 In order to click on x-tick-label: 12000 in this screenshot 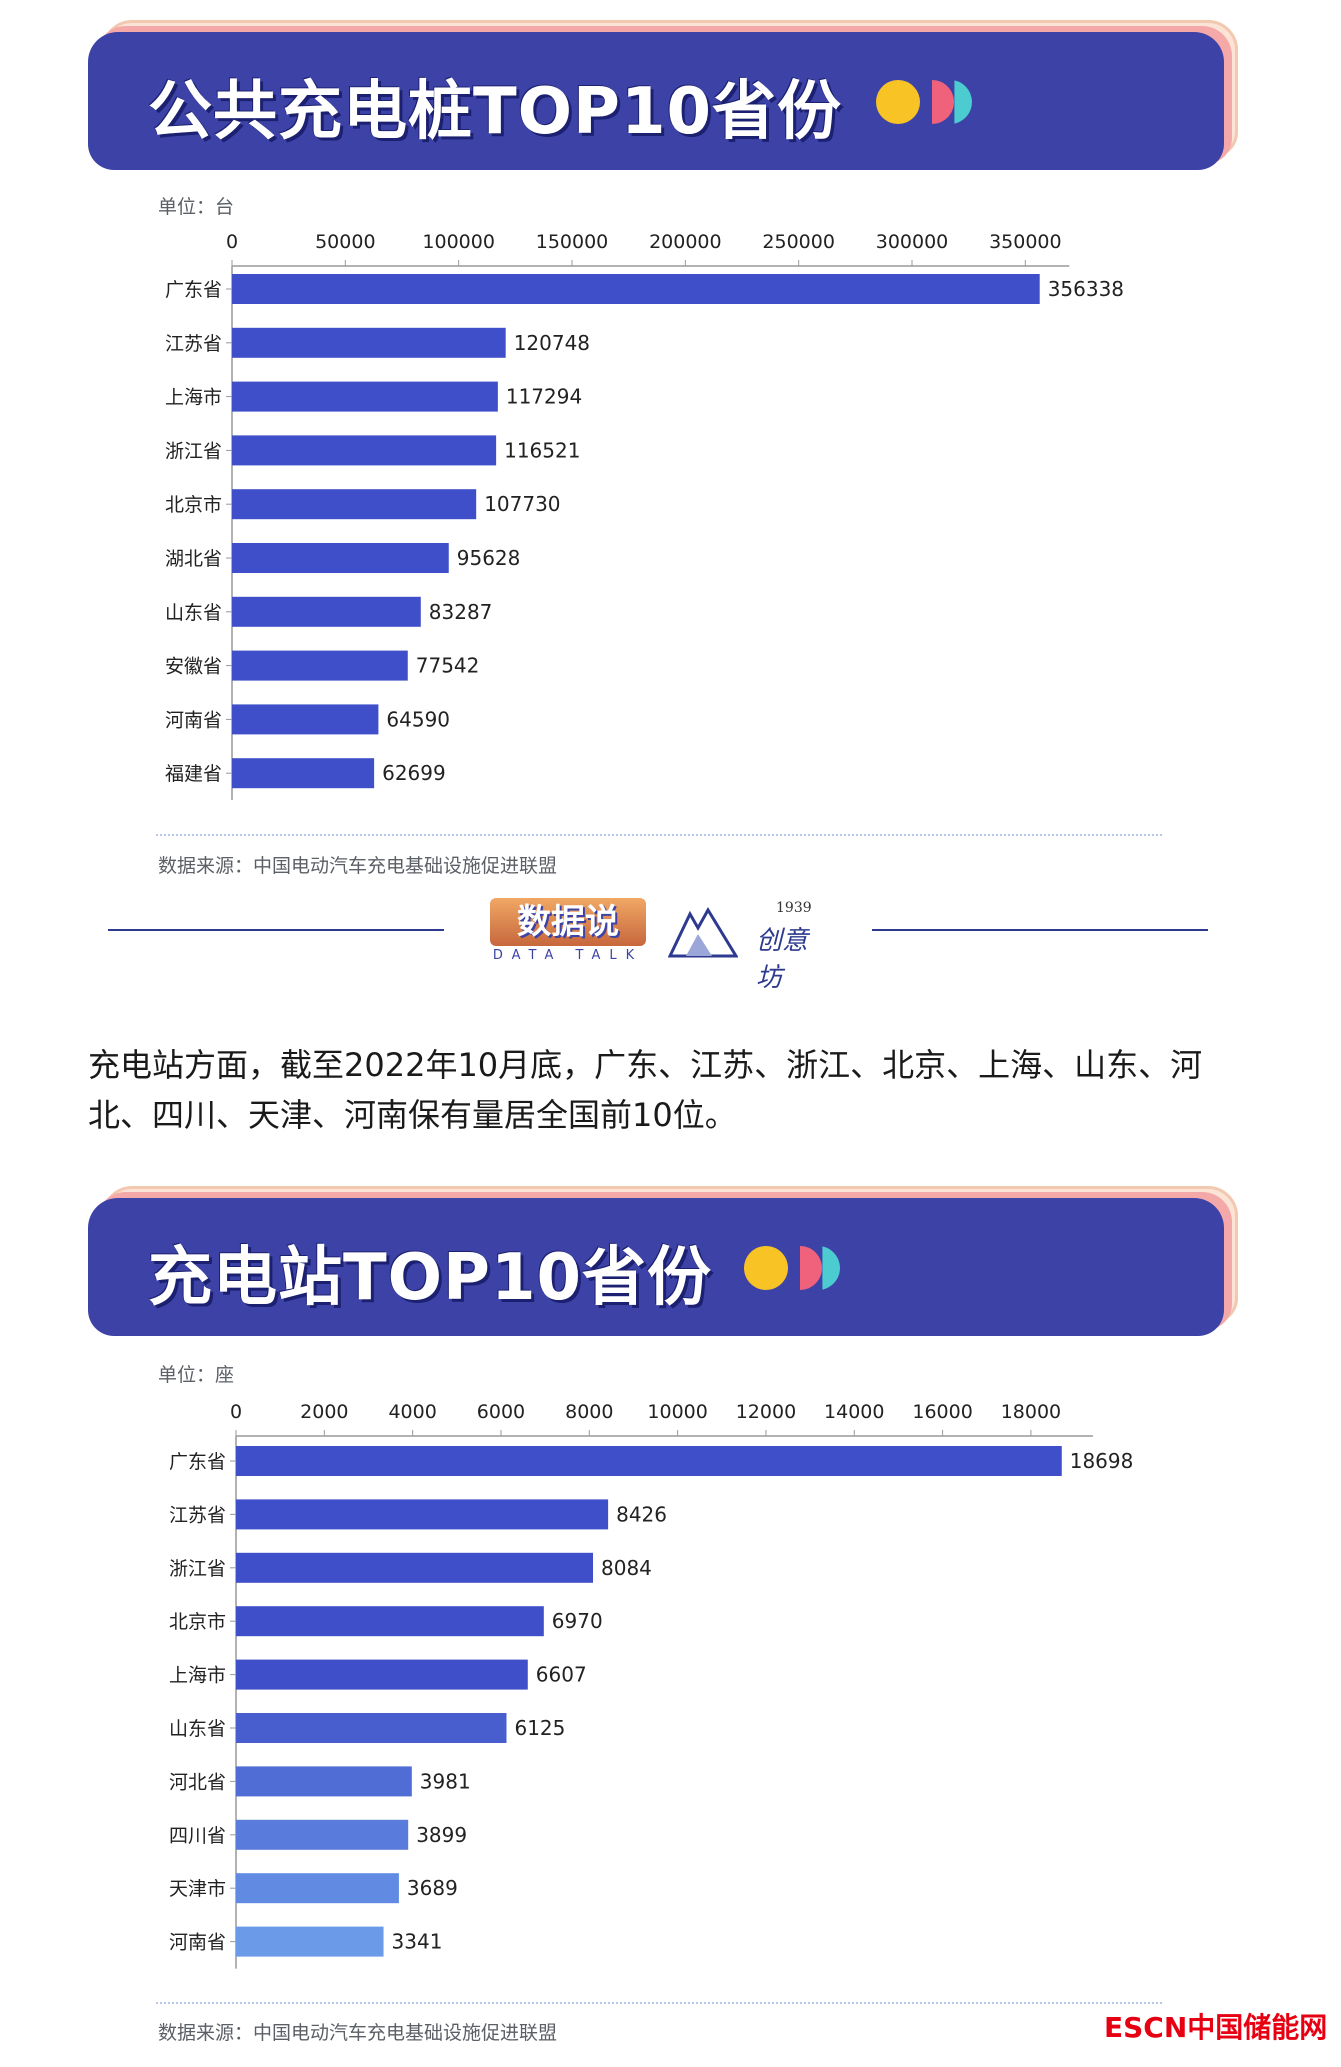, I will do `click(766, 1412)`.